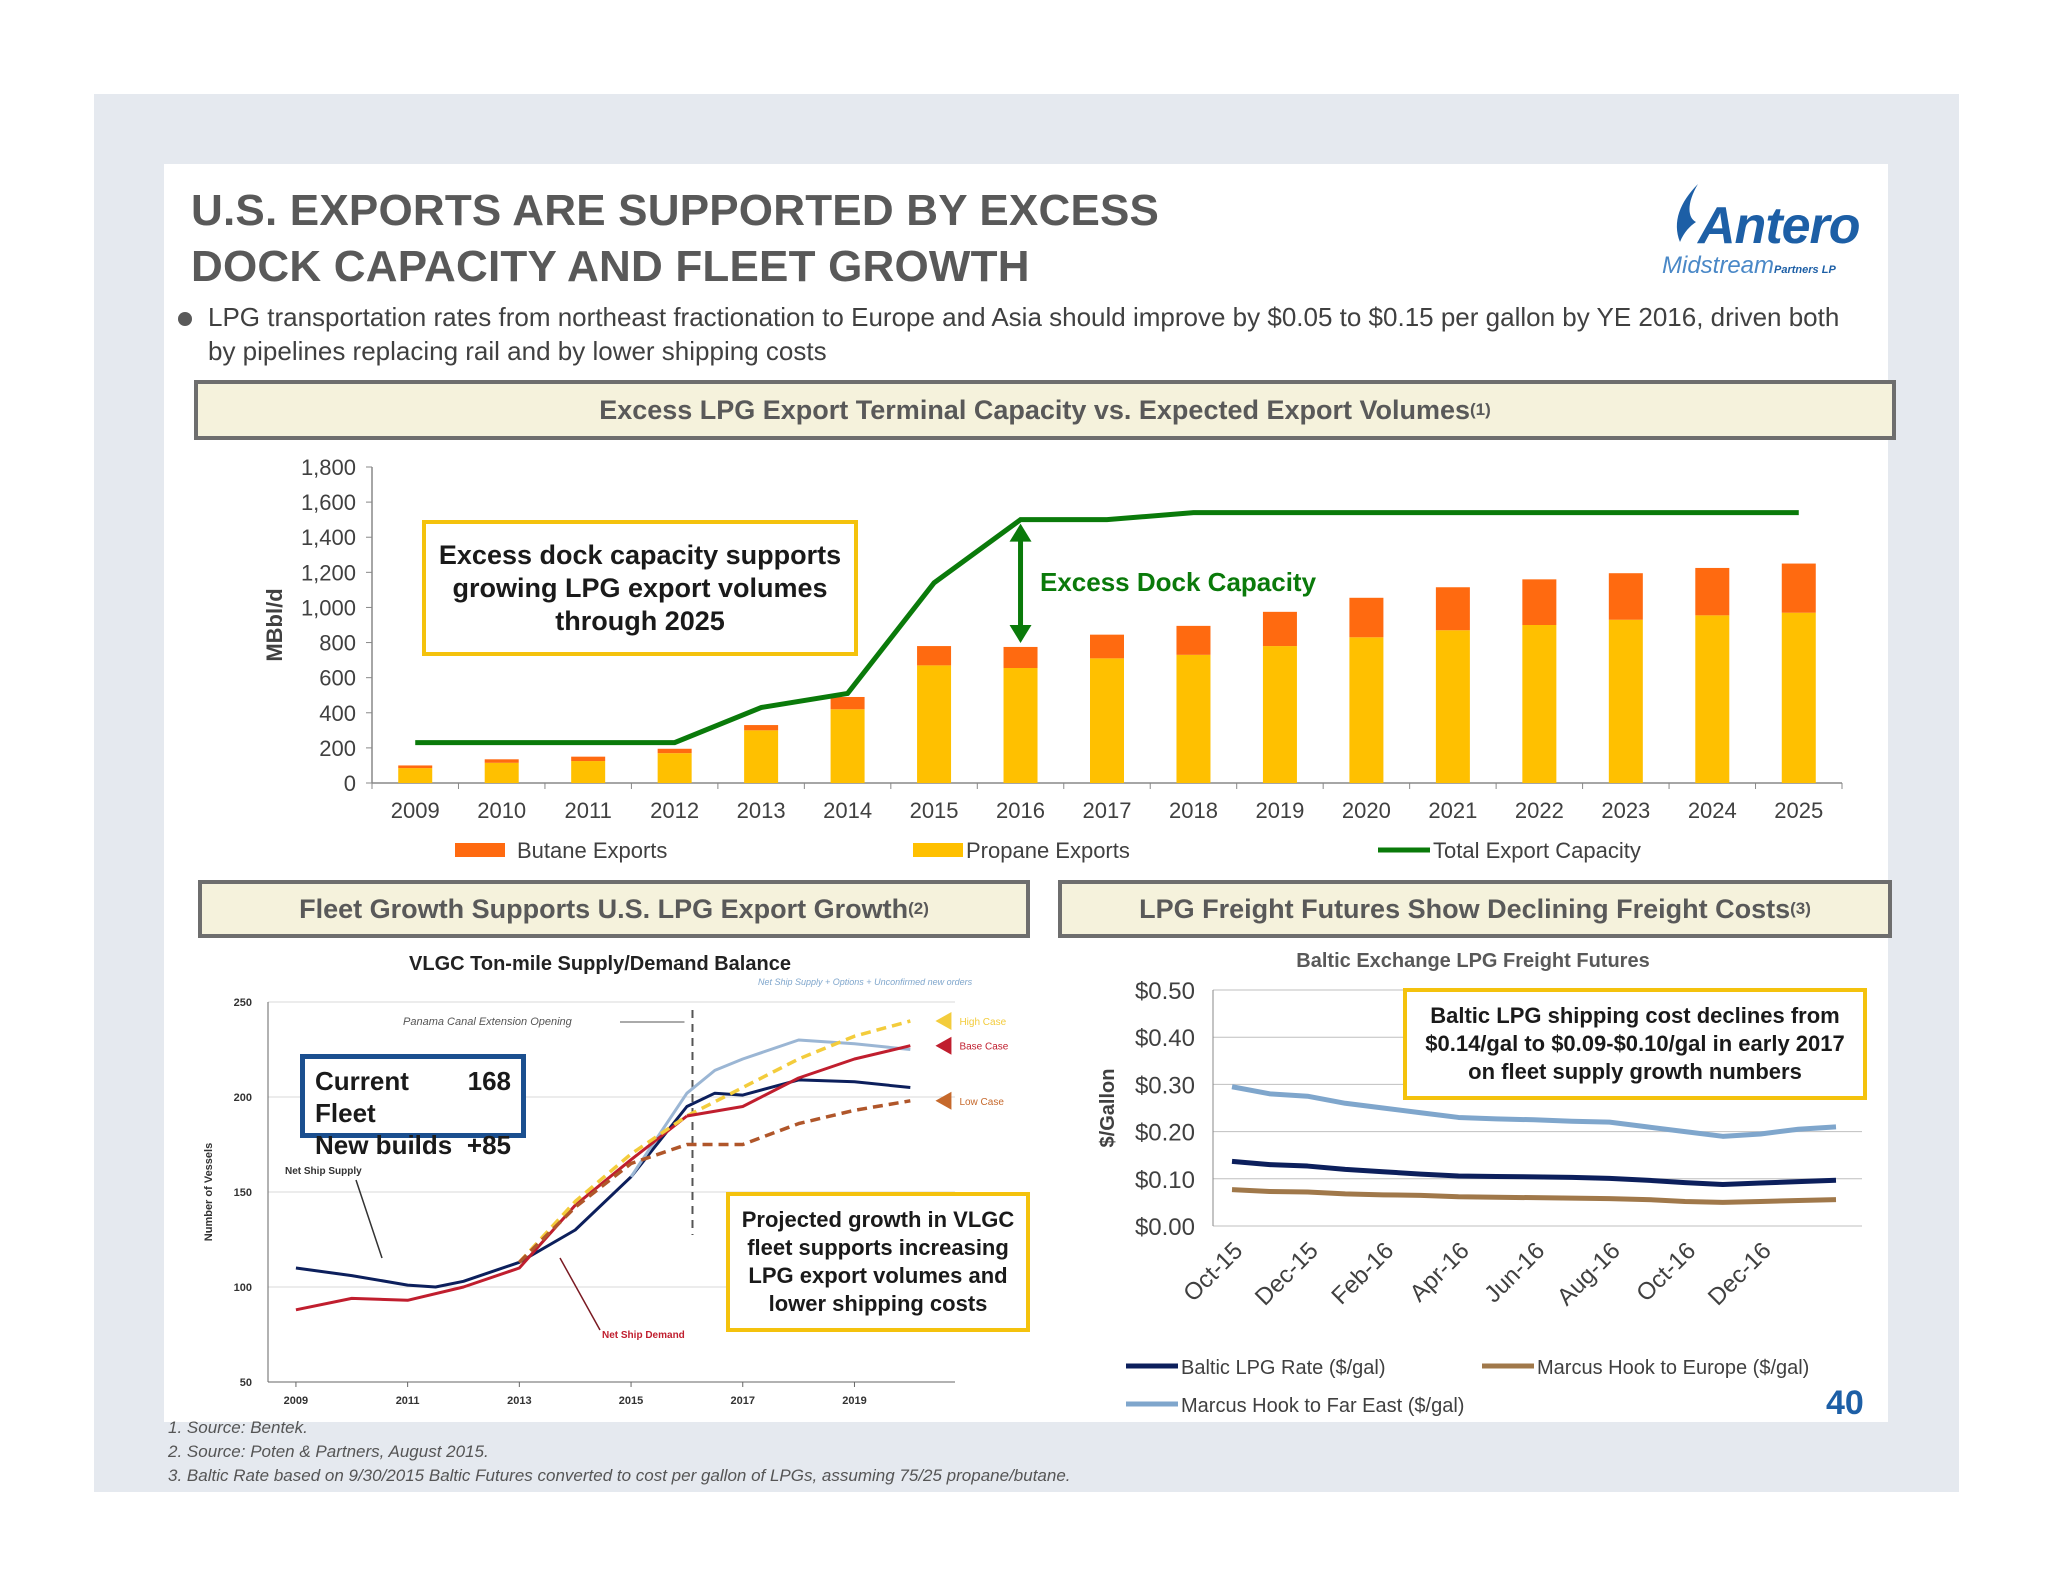 The height and width of the screenshot is (1582, 2048). I want to click on footnote-1: 1. Source: Bentek., so click(238, 1427).